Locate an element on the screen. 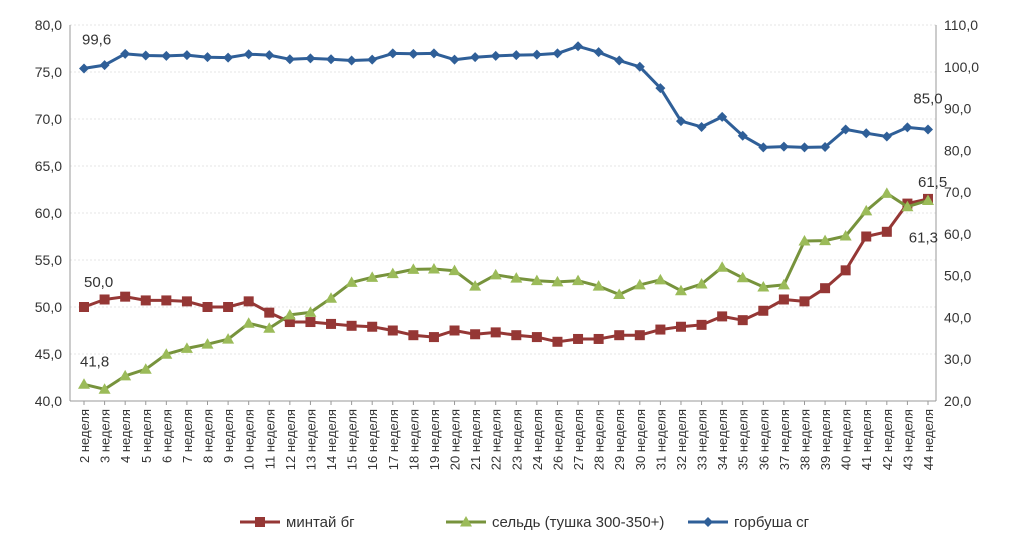 Image resolution: width=1024 pixels, height=559 pixels. x-tick-label: 11 неделя is located at coordinates (269, 439).